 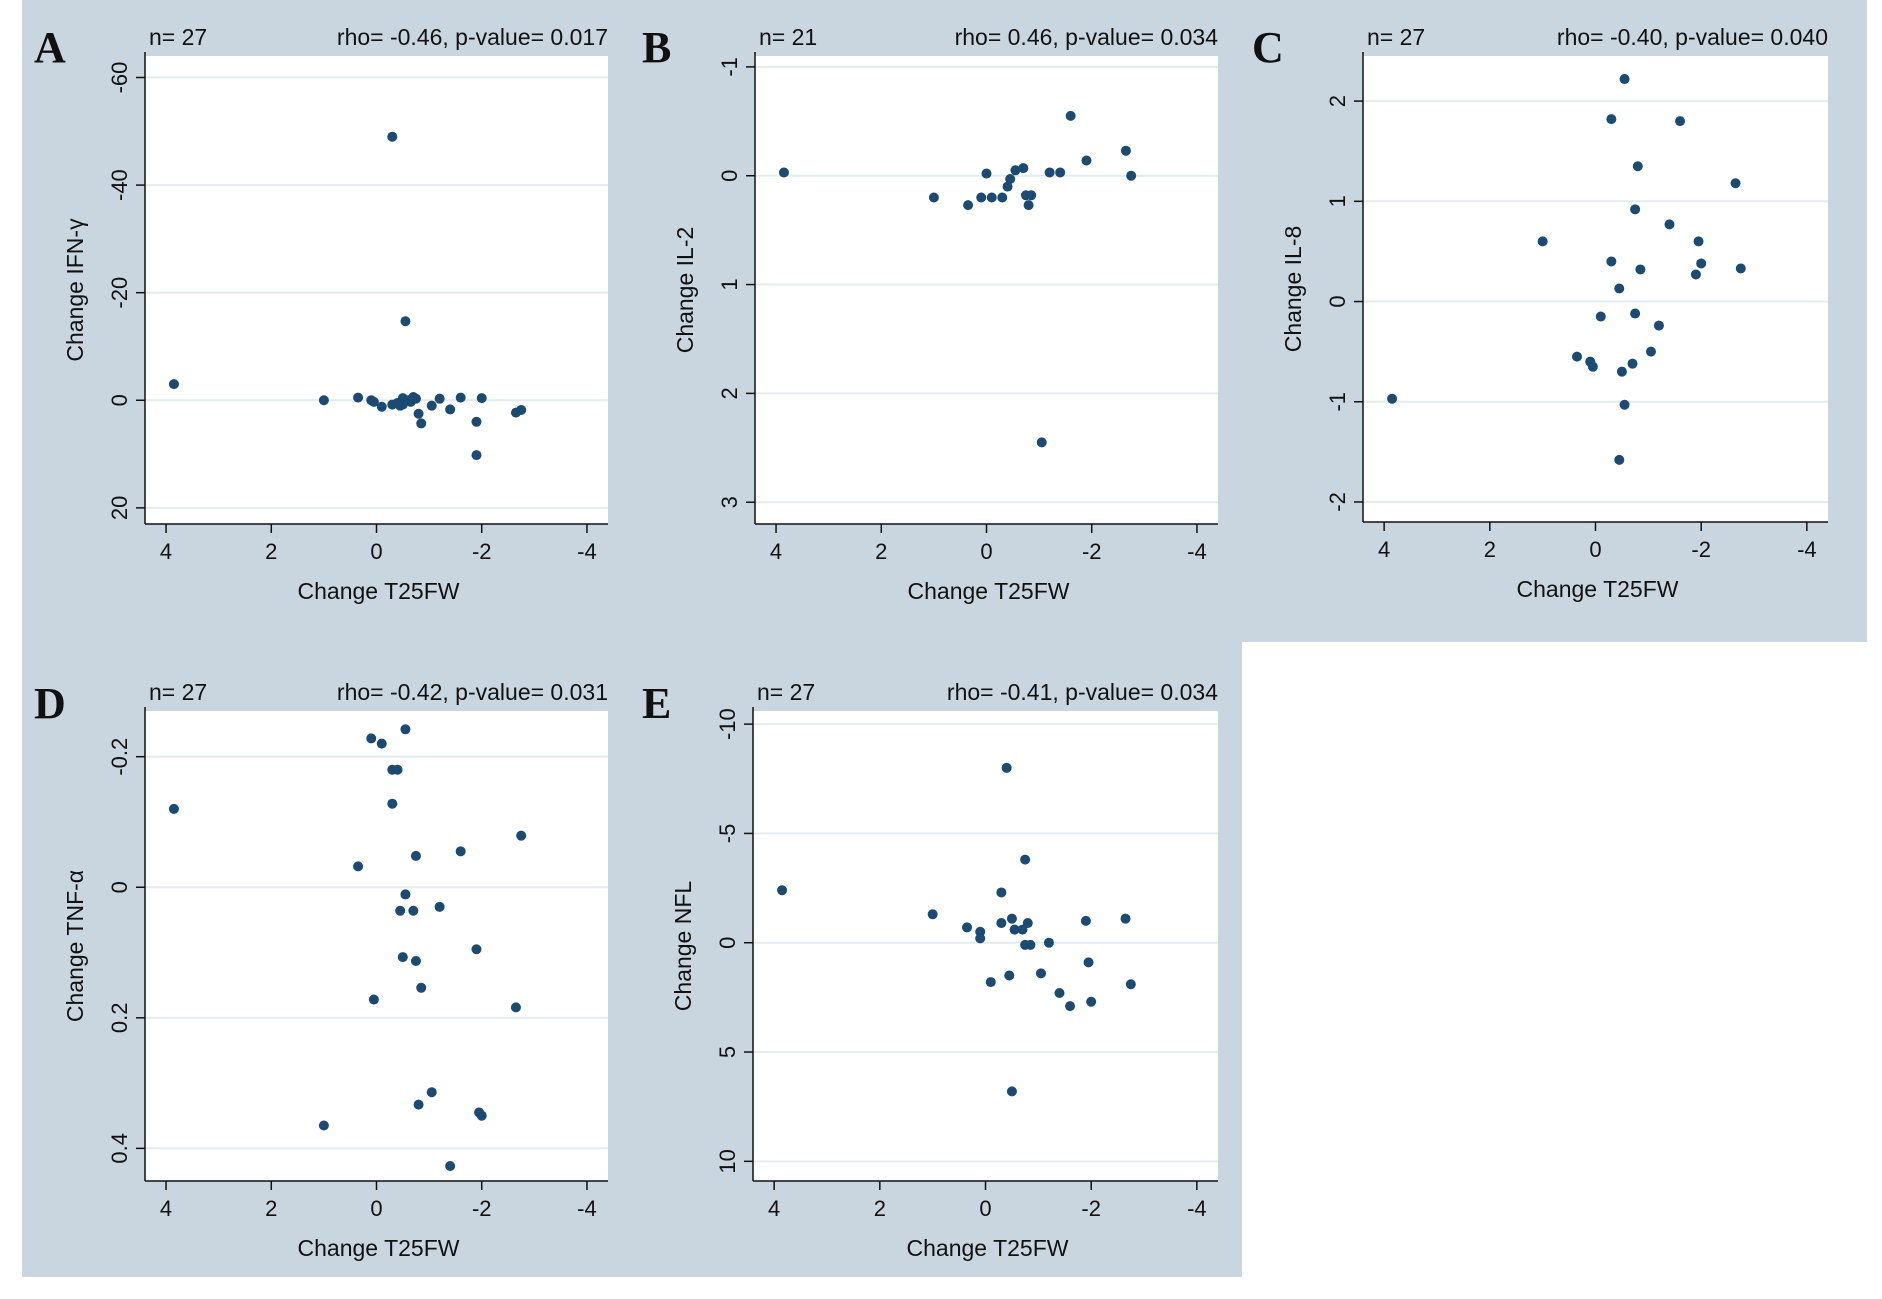 What do you see at coordinates (729, 67) in the screenshot?
I see `y-tick-label-b-0: -1` at bounding box center [729, 67].